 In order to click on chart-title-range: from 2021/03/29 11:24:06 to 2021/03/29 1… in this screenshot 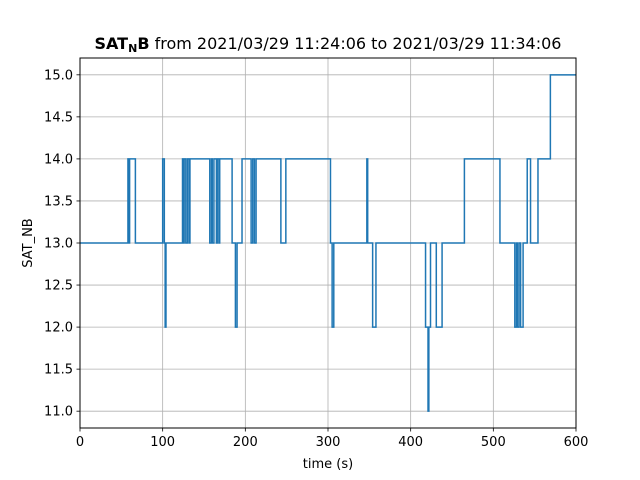, I will do `click(356, 43)`.